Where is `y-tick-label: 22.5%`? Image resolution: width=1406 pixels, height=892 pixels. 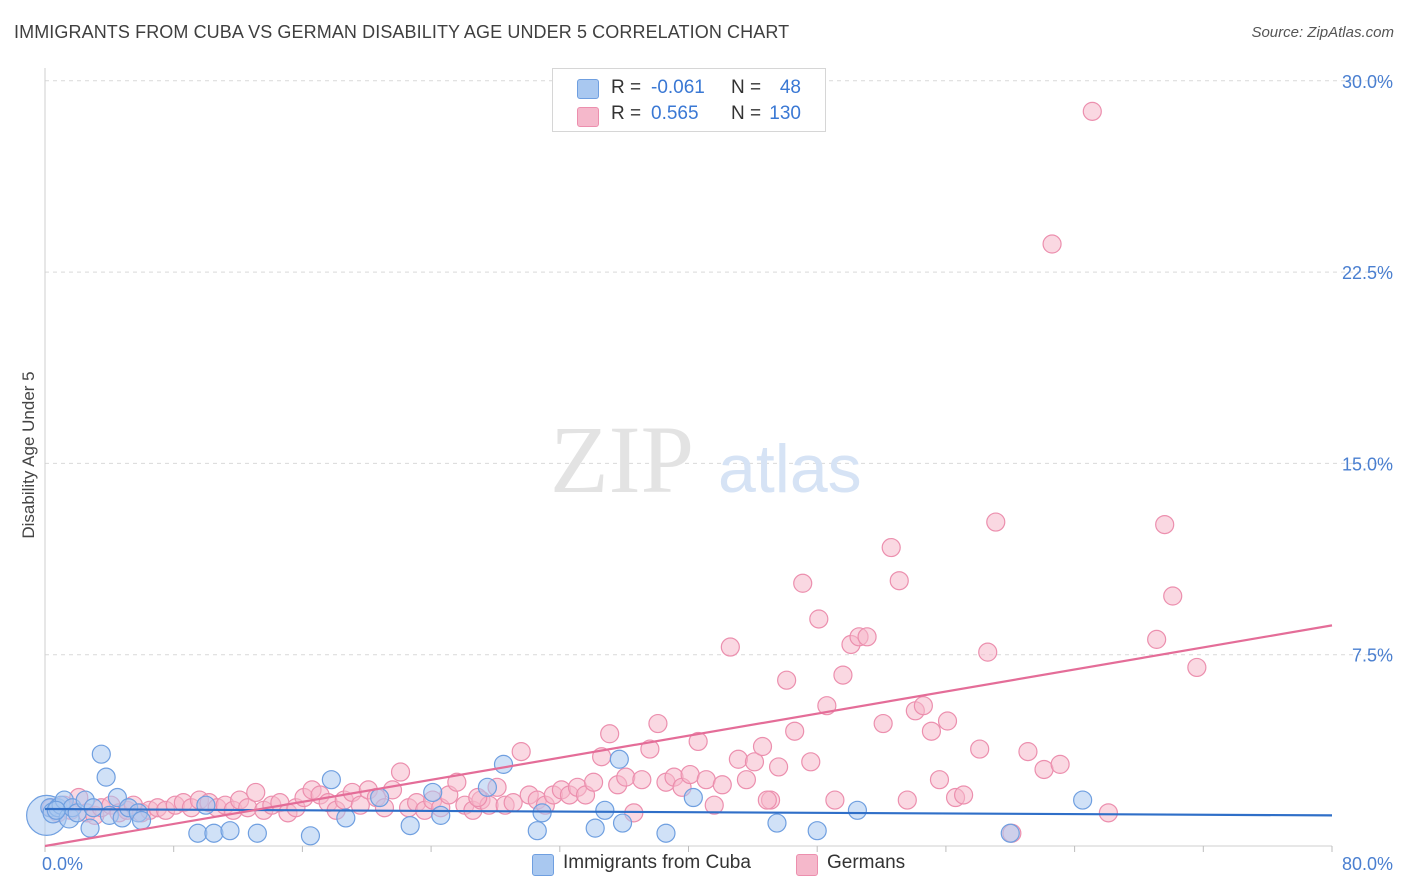 y-tick-label: 22.5% is located at coordinates (1367, 273).